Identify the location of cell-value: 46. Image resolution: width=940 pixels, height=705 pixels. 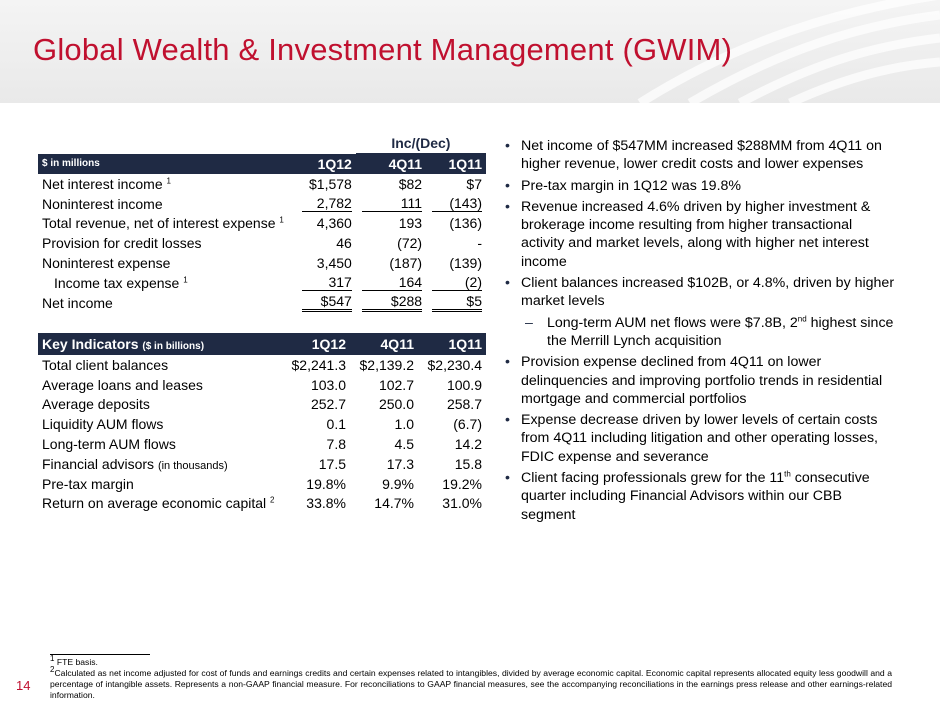
(344, 243).